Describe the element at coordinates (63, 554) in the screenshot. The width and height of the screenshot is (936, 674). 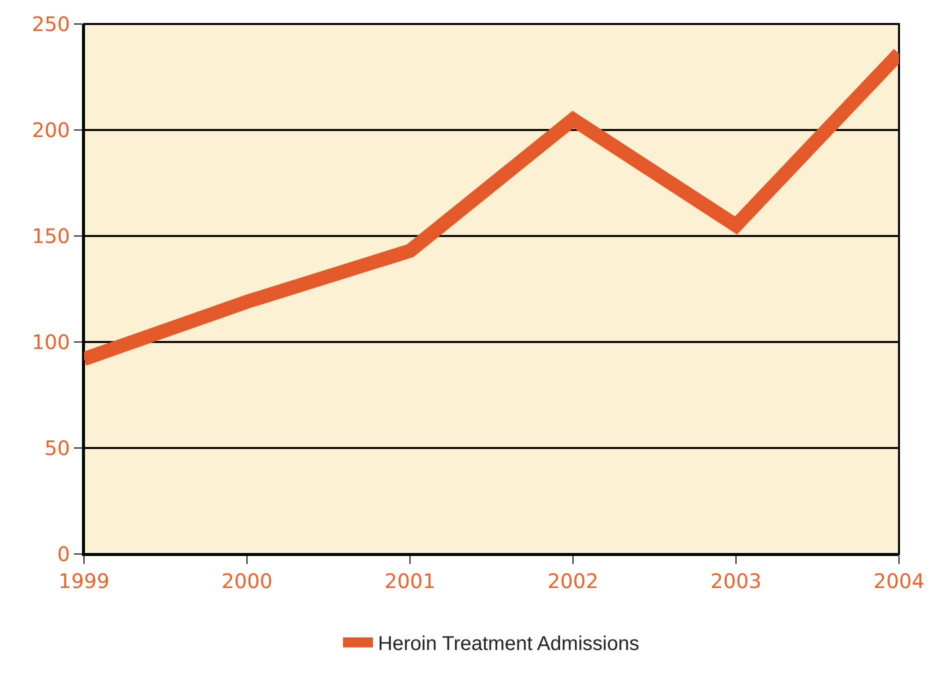
I see `y-tick-label: 0` at that location.